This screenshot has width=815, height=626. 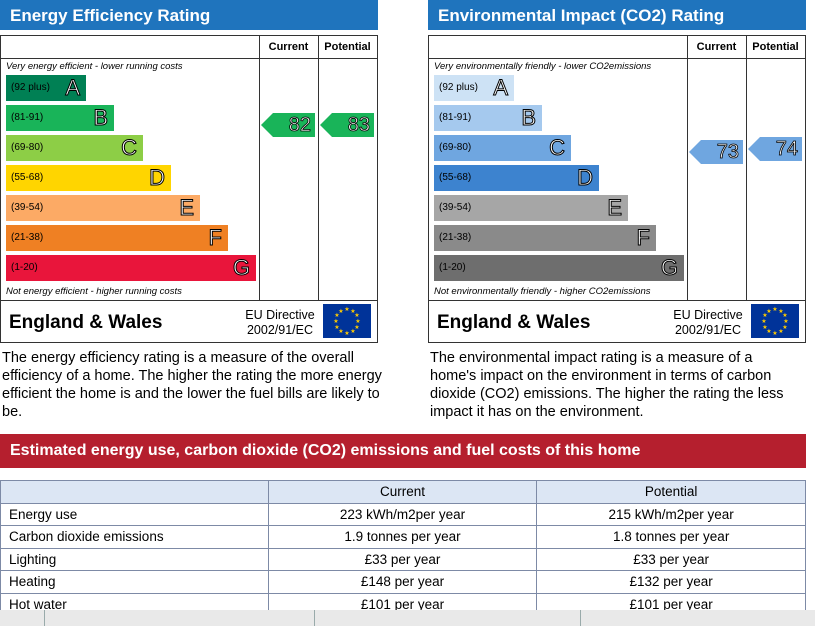 What do you see at coordinates (716, 152) in the screenshot?
I see `environment-current-rating-arrow: 73` at bounding box center [716, 152].